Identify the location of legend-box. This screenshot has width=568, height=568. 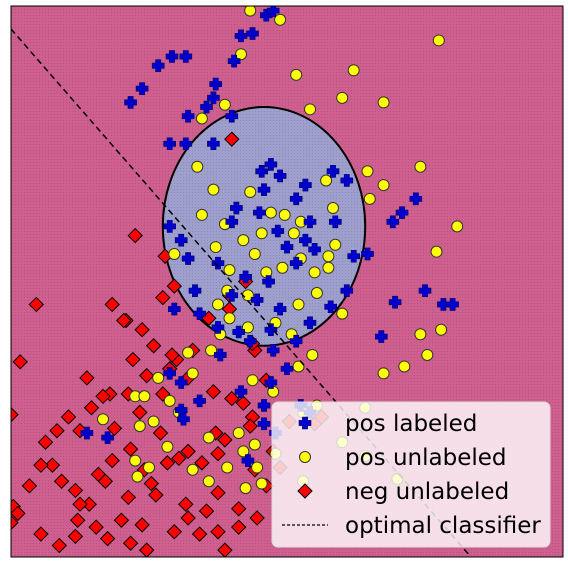
(411, 474).